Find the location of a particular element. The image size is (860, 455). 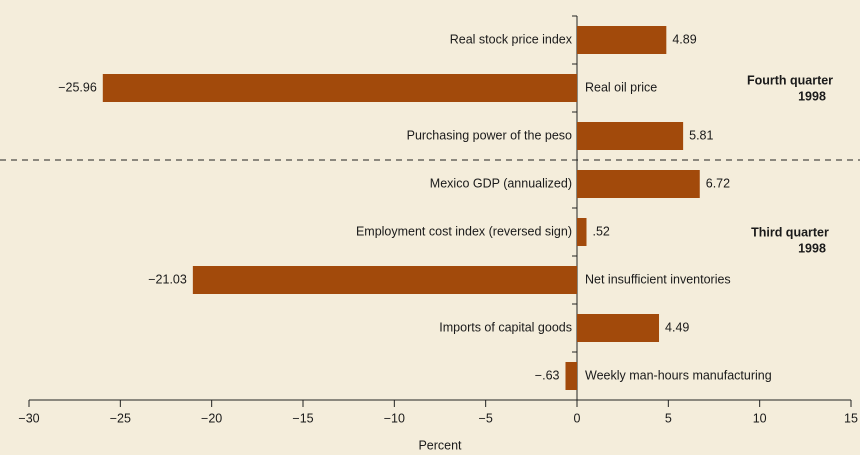

x-tick-label: −10 is located at coordinates (394, 418).